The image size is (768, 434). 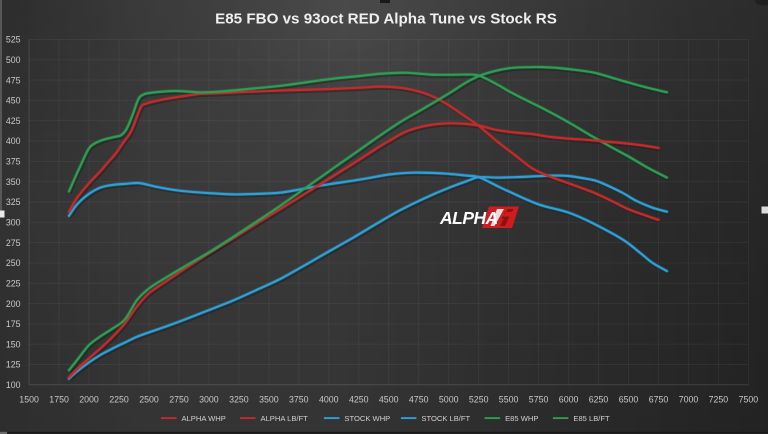 I want to click on svg-text: 4250, so click(x=359, y=399).